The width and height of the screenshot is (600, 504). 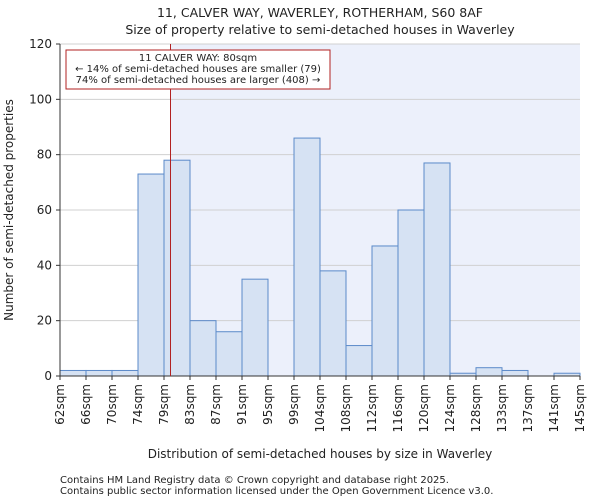 I want to click on x-tick-66sqm: 66sqm, so click(x=86, y=404).